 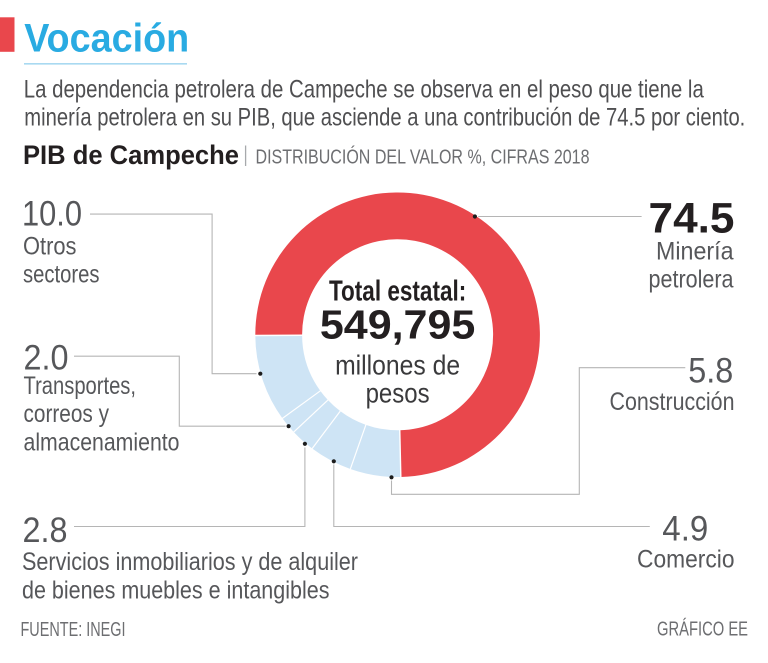 I want to click on svg-text: Otros, so click(x=50, y=247).